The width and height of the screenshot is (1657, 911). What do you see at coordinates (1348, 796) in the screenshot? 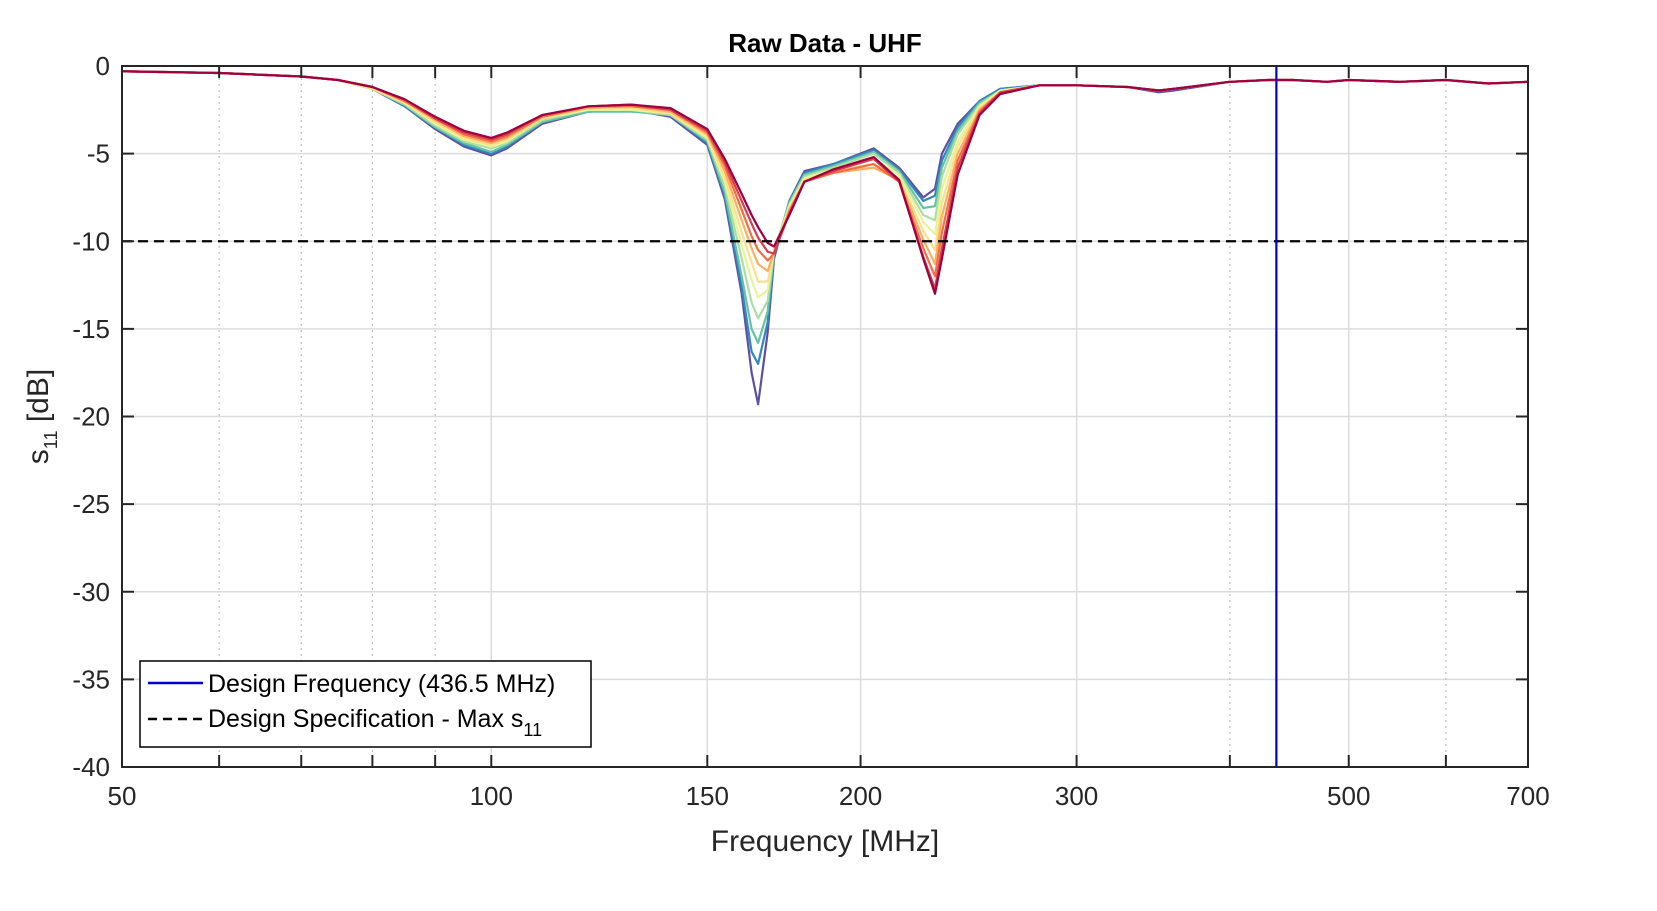
I see `x-tick-label: 500` at bounding box center [1348, 796].